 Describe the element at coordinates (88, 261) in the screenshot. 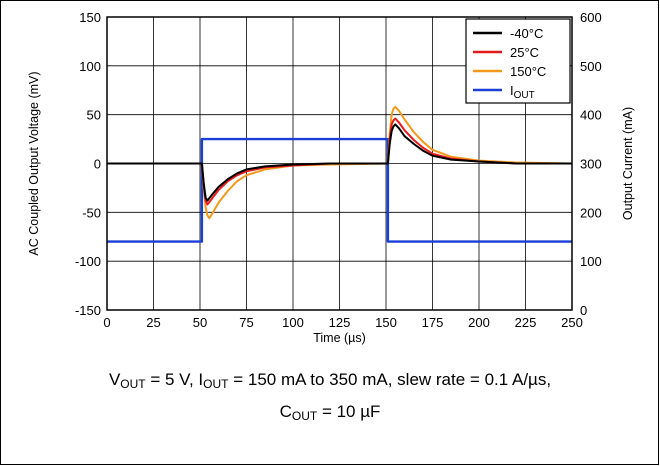

I see `y-left-tick-label: -100` at that location.